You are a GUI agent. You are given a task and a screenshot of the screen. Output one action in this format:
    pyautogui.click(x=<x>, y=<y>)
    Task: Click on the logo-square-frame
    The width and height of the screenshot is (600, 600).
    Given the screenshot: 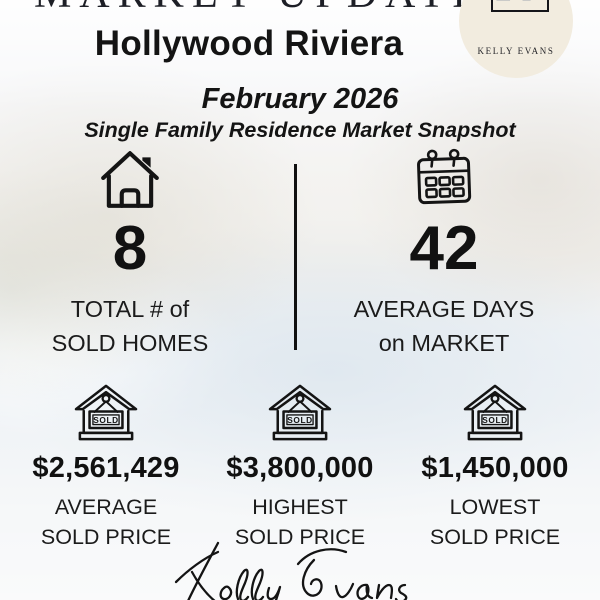 What is the action you would take?
    pyautogui.click(x=520, y=6)
    